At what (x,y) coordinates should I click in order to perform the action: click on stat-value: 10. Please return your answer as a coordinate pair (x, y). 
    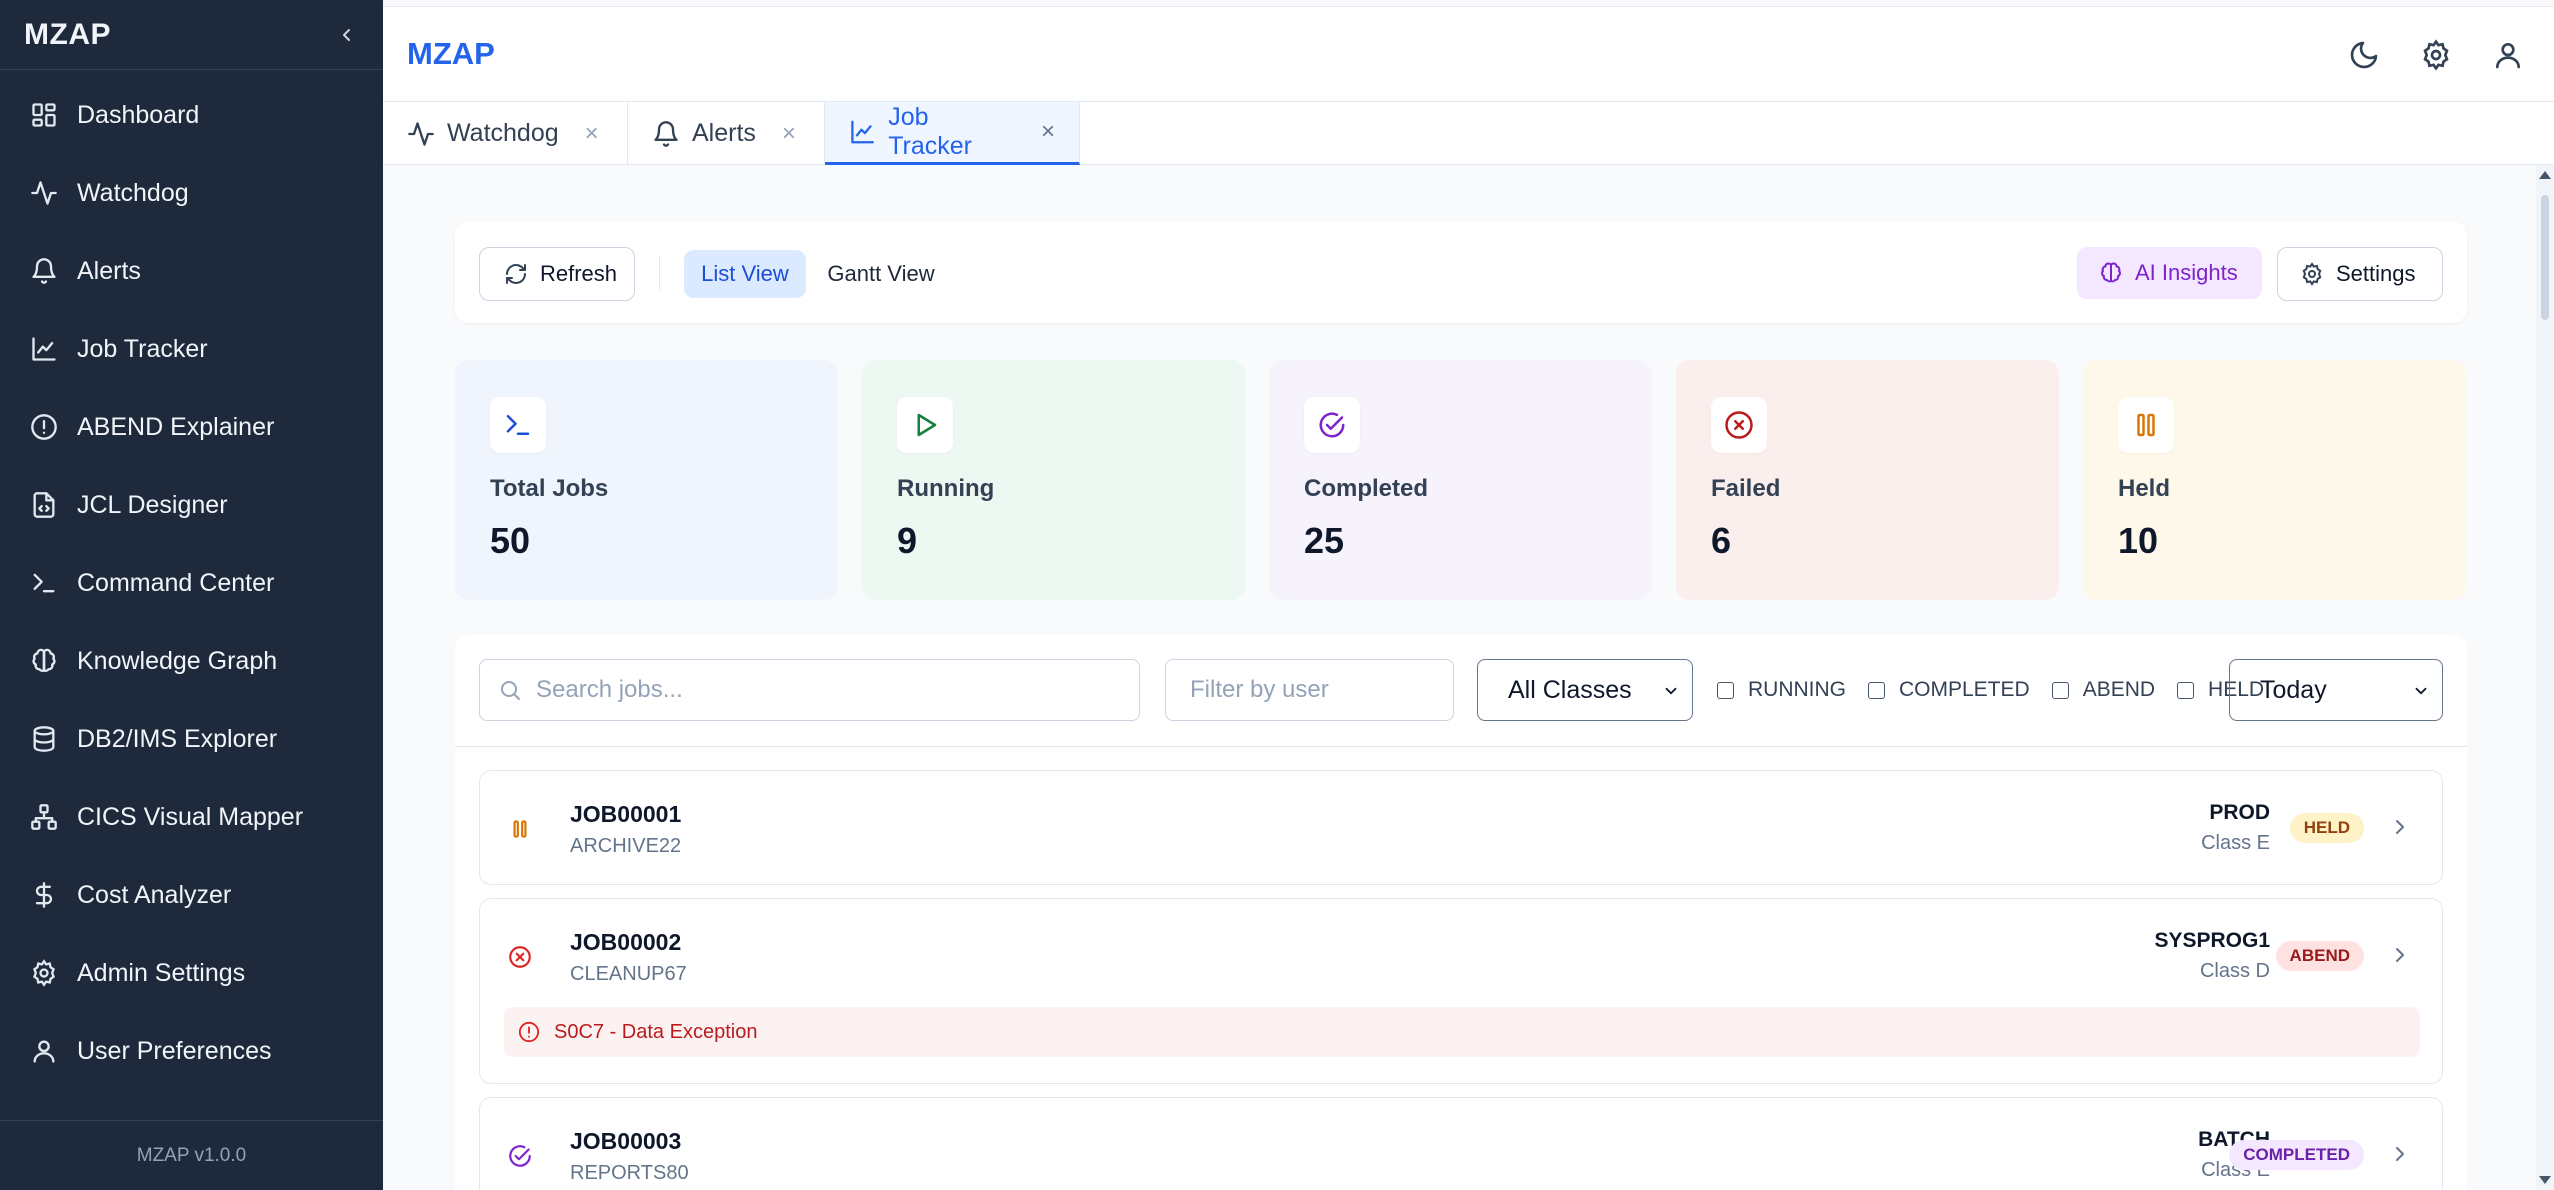
    Looking at the image, I should click on (2138, 540).